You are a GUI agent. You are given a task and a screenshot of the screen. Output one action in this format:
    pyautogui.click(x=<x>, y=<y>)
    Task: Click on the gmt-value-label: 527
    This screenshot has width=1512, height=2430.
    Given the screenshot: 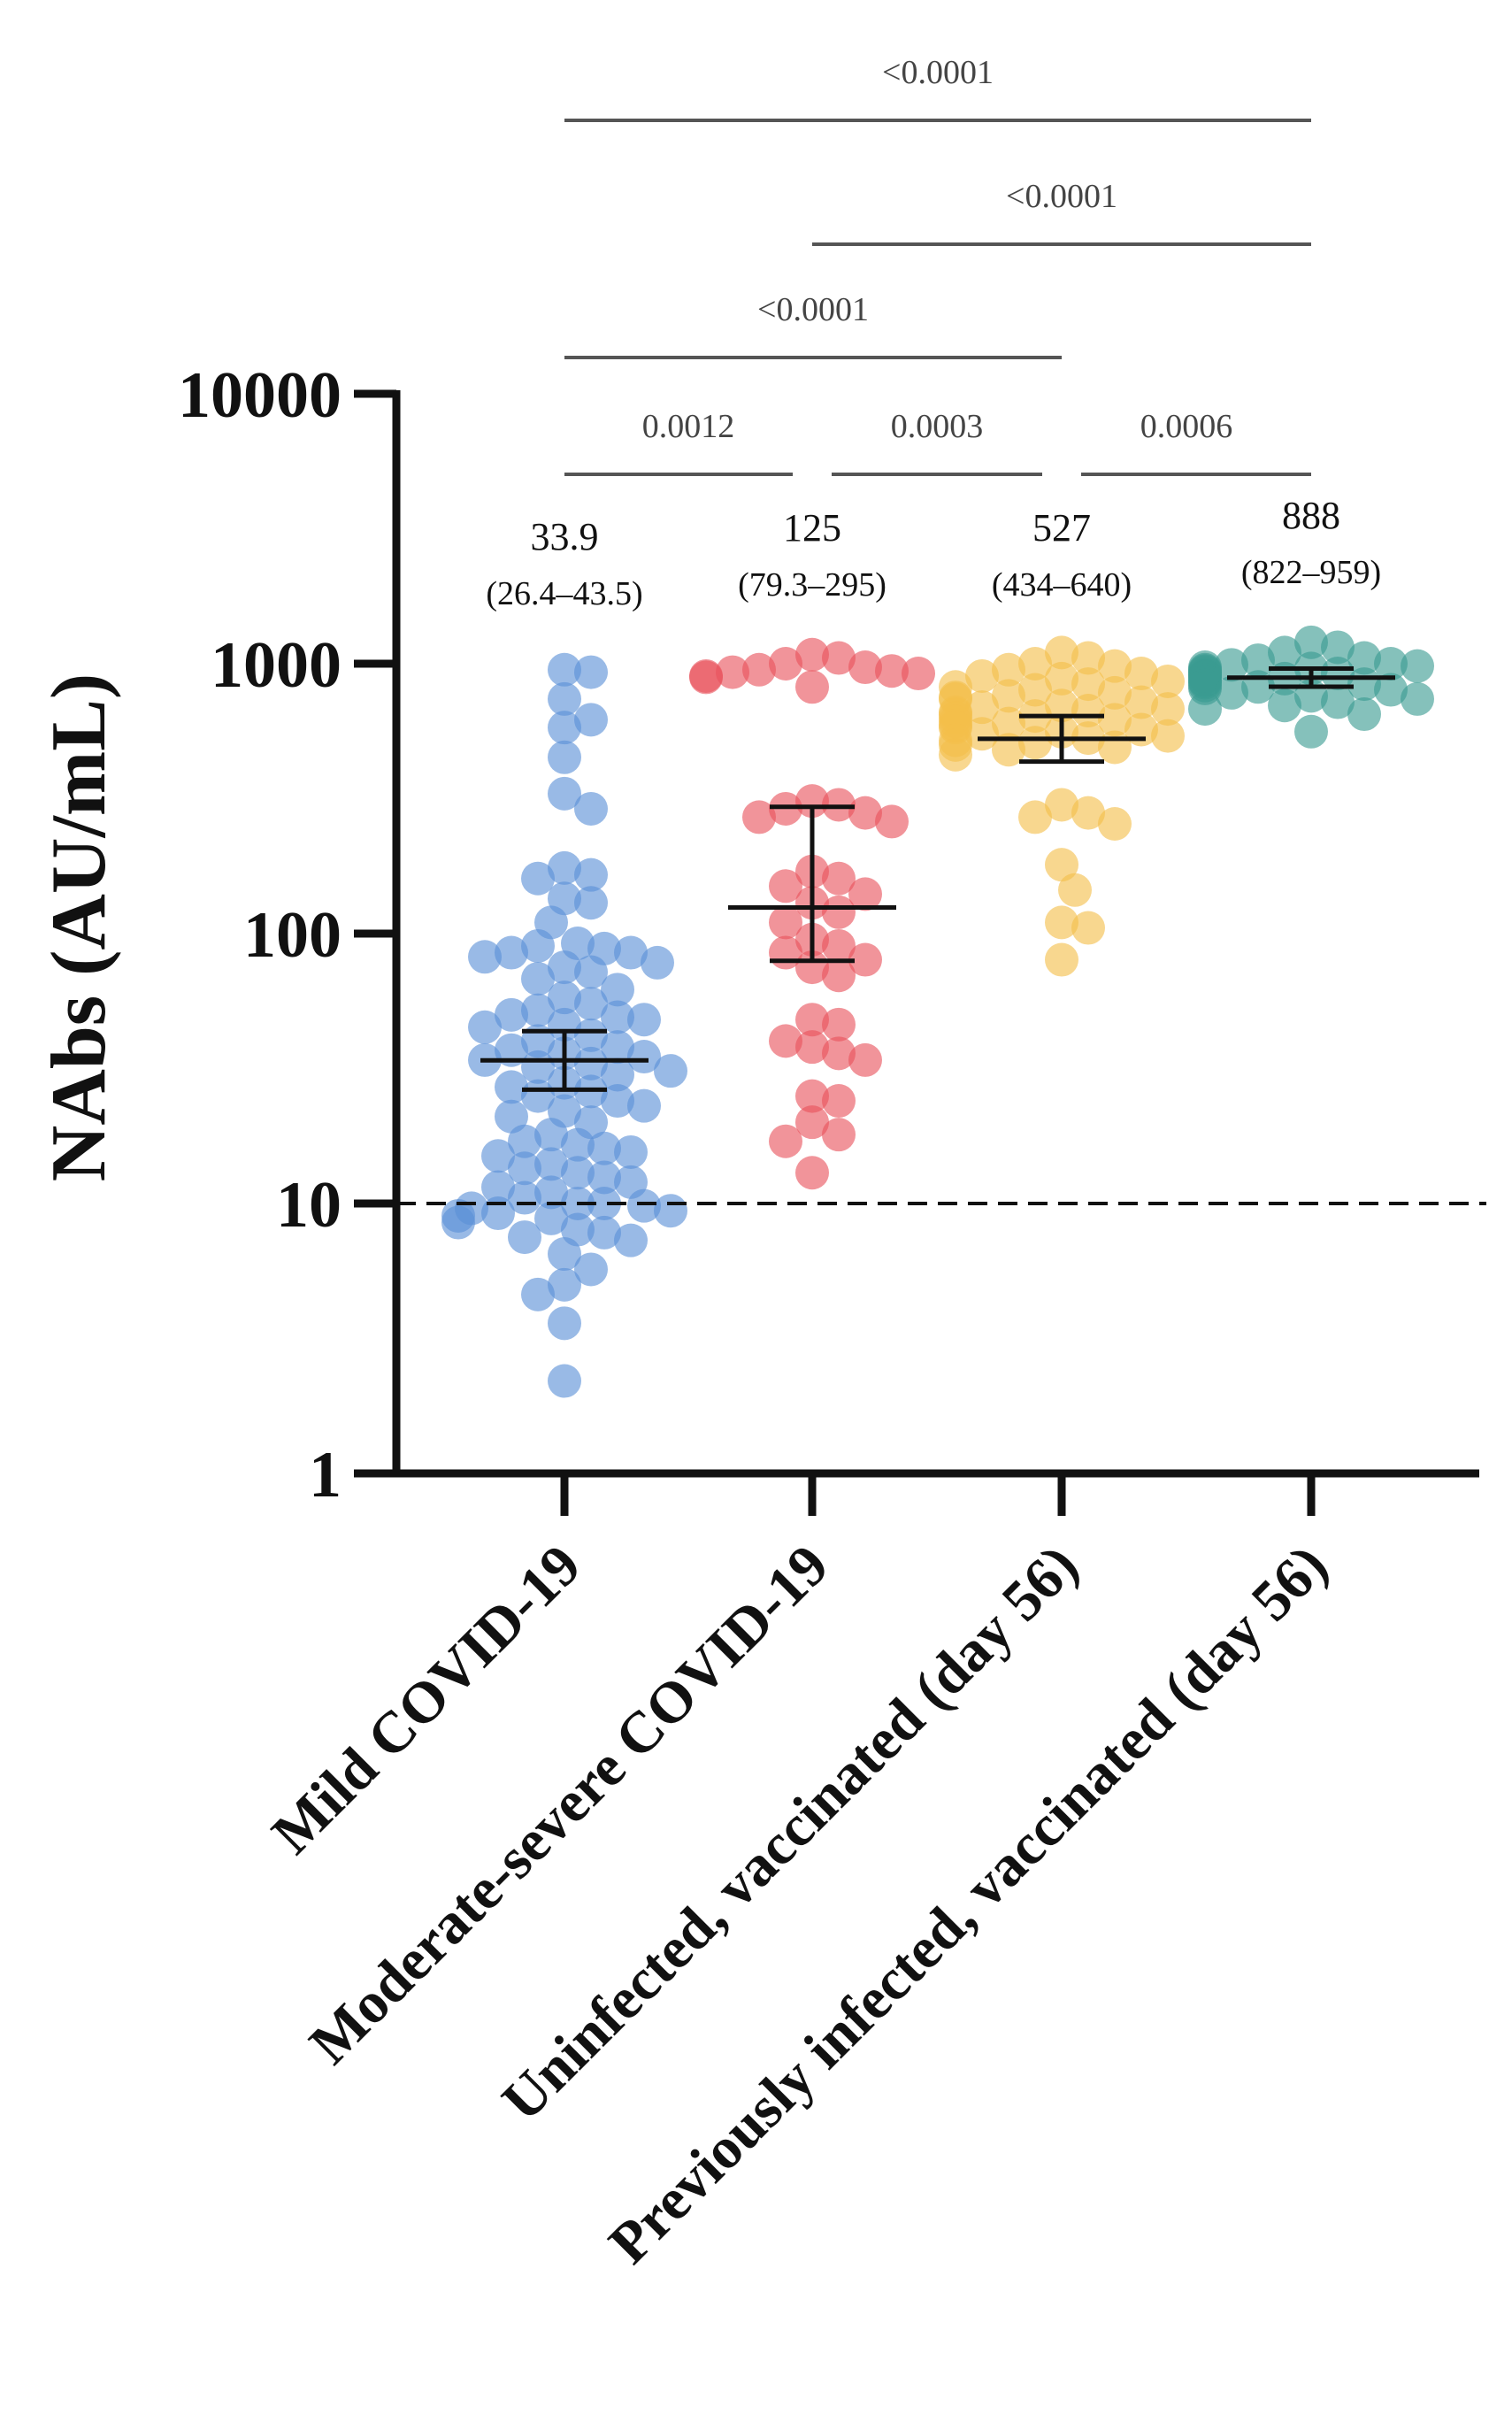 What is the action you would take?
    pyautogui.click(x=1061, y=528)
    